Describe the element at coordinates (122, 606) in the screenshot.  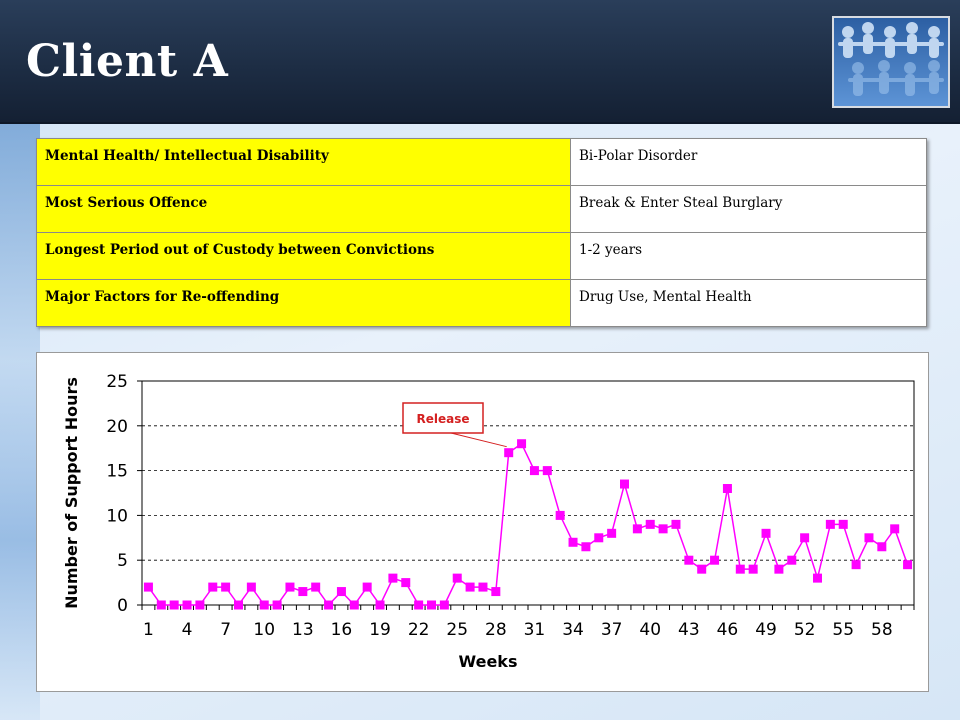
I see `y-tick-label: 0` at that location.